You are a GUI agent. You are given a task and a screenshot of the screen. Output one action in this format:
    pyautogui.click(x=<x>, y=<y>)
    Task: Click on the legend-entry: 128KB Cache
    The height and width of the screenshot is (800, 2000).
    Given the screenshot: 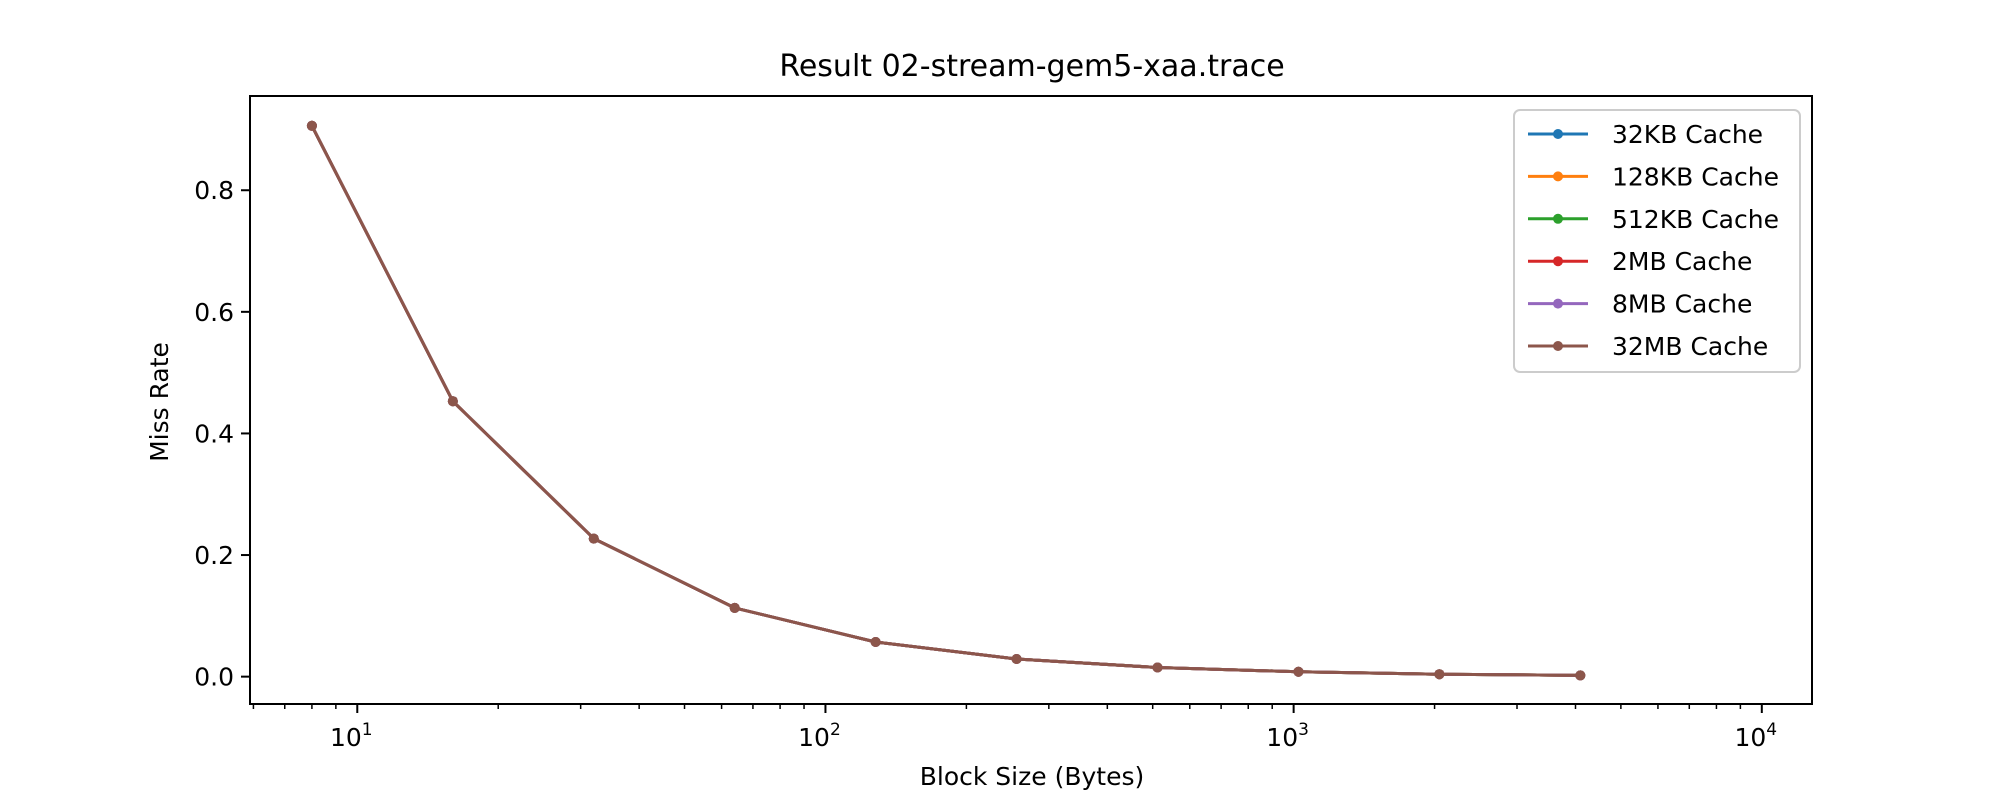 What is the action you would take?
    pyautogui.click(x=1653, y=176)
    